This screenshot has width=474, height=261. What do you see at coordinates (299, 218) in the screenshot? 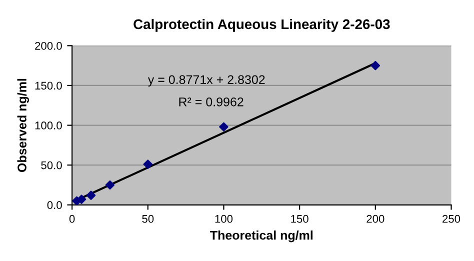
I see `x-tick-label: 150` at bounding box center [299, 218].